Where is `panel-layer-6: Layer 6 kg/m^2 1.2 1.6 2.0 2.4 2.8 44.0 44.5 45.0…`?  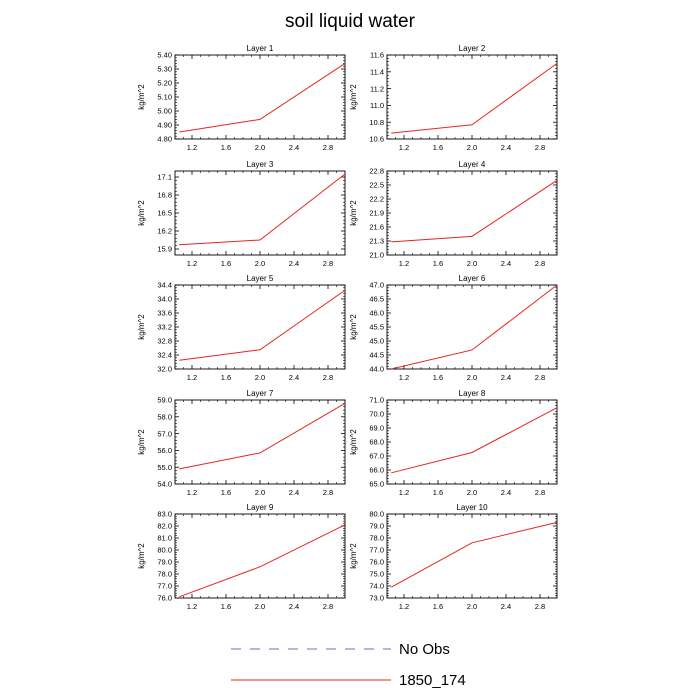
panel-layer-6: Layer 6 kg/m^2 1.2 1.6 2.0 2.4 2.8 44.0 44.5 45.0… is located at coordinates (453, 328).